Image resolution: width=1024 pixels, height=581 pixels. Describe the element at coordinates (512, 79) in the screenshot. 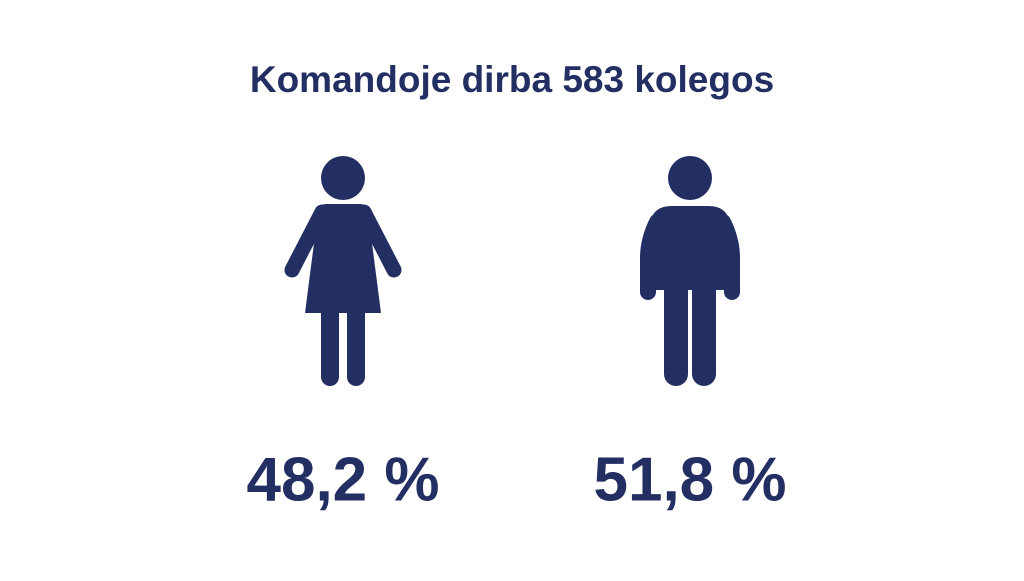

I see `title: Komandoje dirba 583 kolegos` at that location.